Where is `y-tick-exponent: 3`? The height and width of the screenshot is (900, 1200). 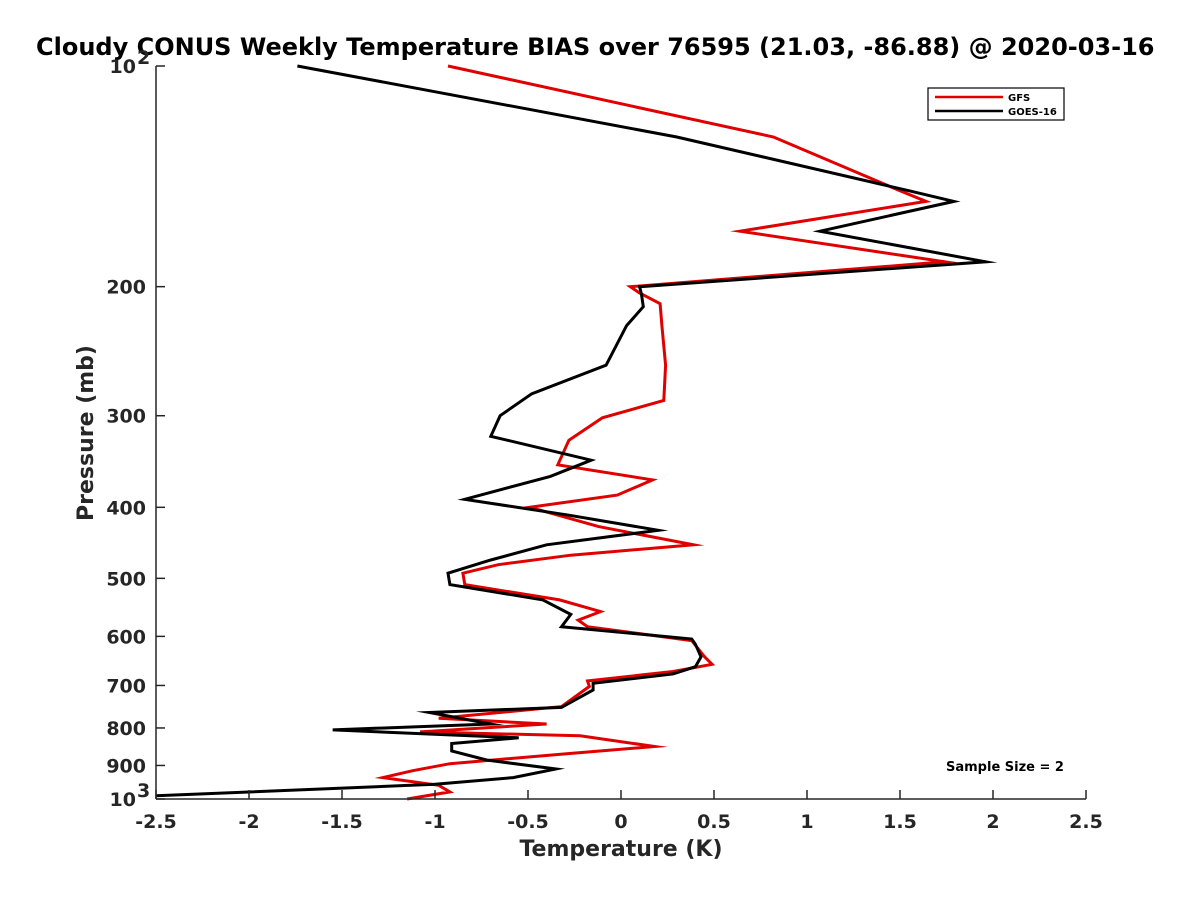 y-tick-exponent: 3 is located at coordinates (143, 791).